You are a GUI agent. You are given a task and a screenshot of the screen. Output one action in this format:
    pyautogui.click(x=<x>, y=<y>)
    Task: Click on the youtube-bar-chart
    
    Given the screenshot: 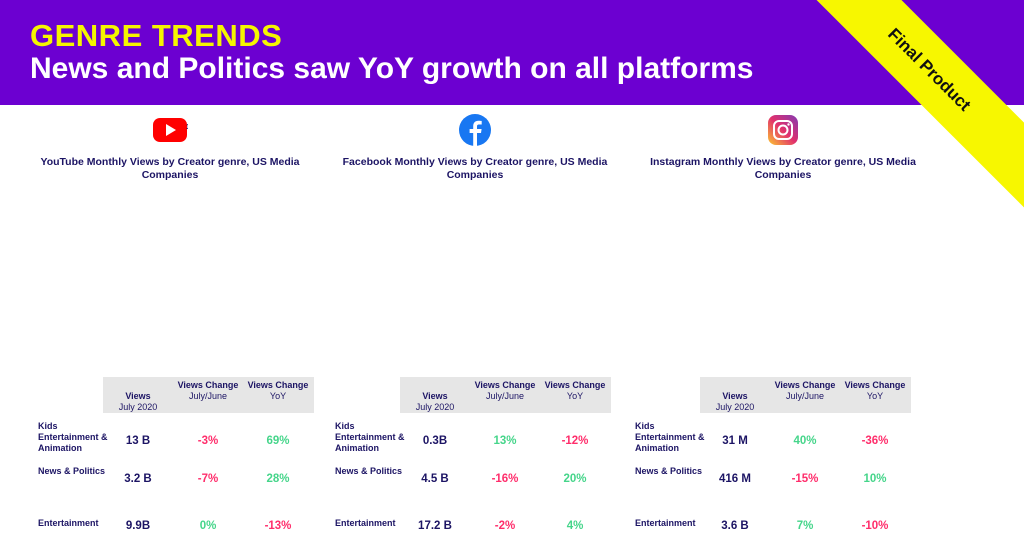 What is the action you would take?
    pyautogui.click(x=180, y=281)
    